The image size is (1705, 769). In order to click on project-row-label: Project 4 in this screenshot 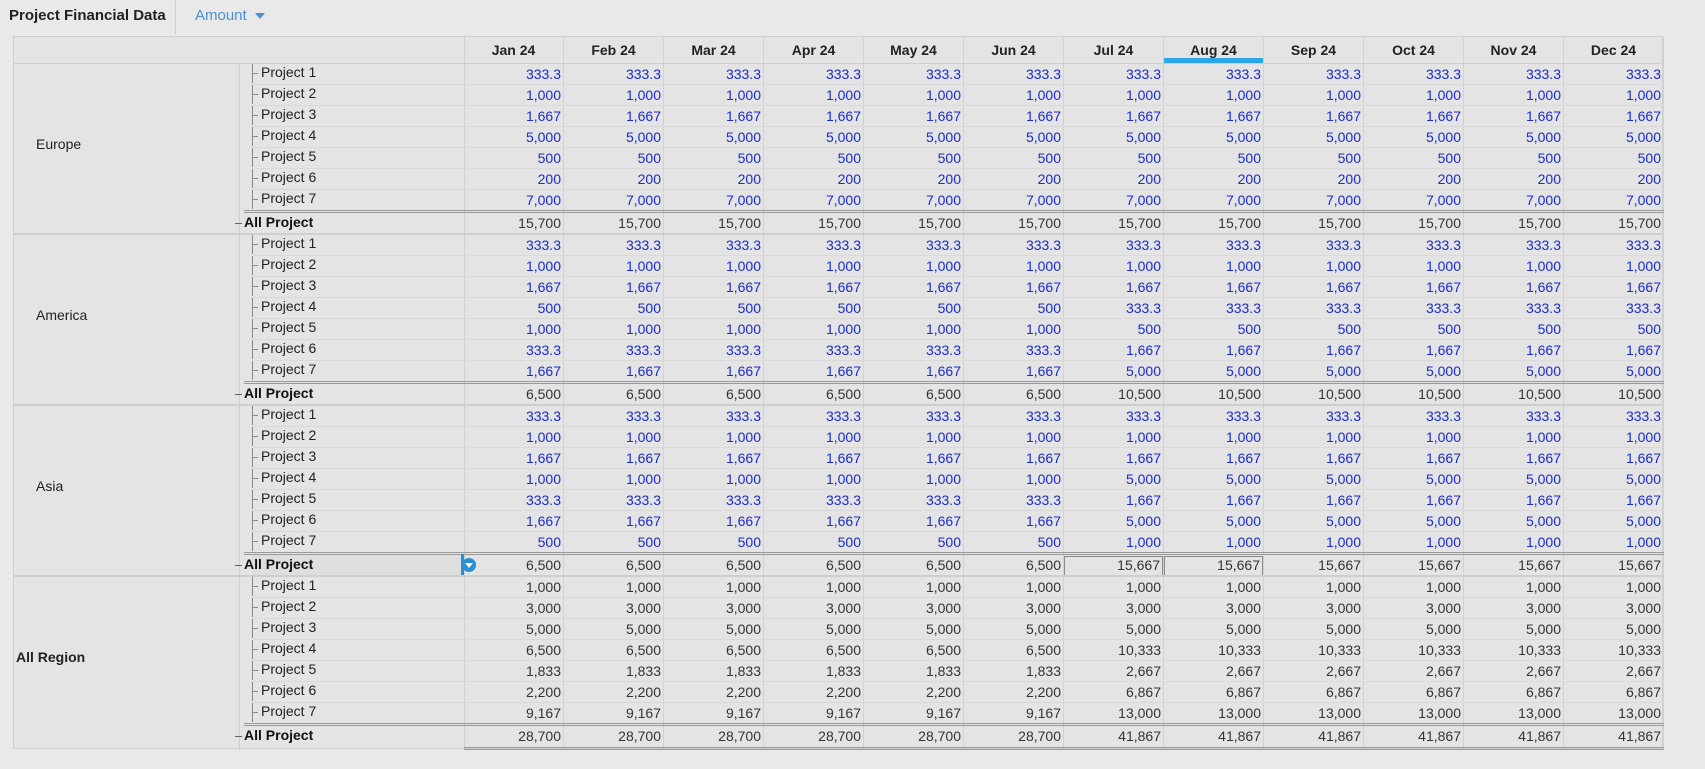, I will do `click(284, 136)`.